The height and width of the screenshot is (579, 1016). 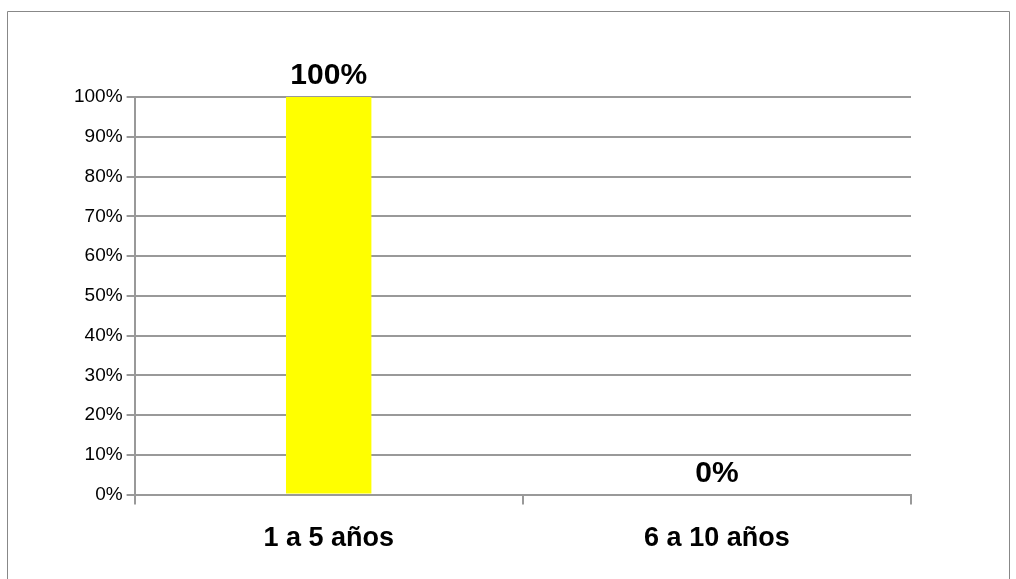 What do you see at coordinates (103, 135) in the screenshot?
I see `y-tick-label: 90%` at bounding box center [103, 135].